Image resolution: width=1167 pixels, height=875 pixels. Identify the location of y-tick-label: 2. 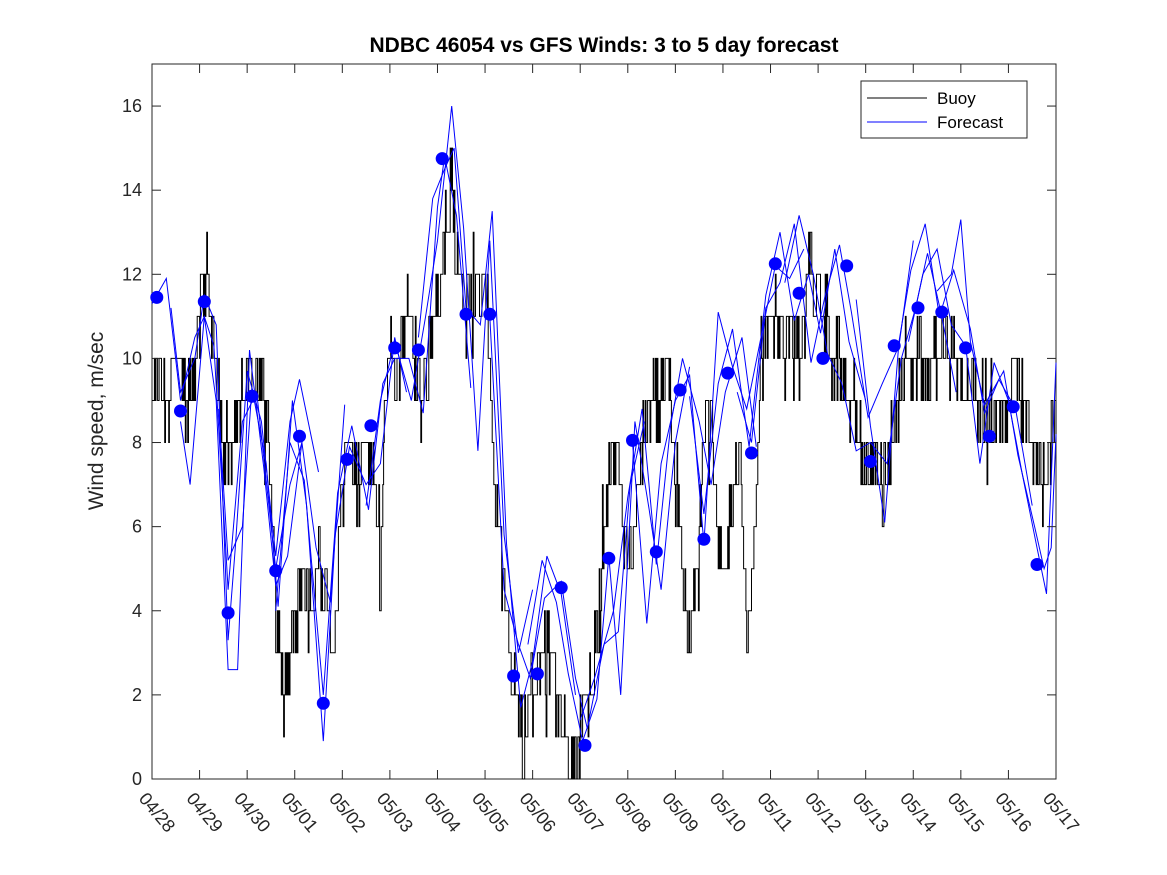
(137, 695).